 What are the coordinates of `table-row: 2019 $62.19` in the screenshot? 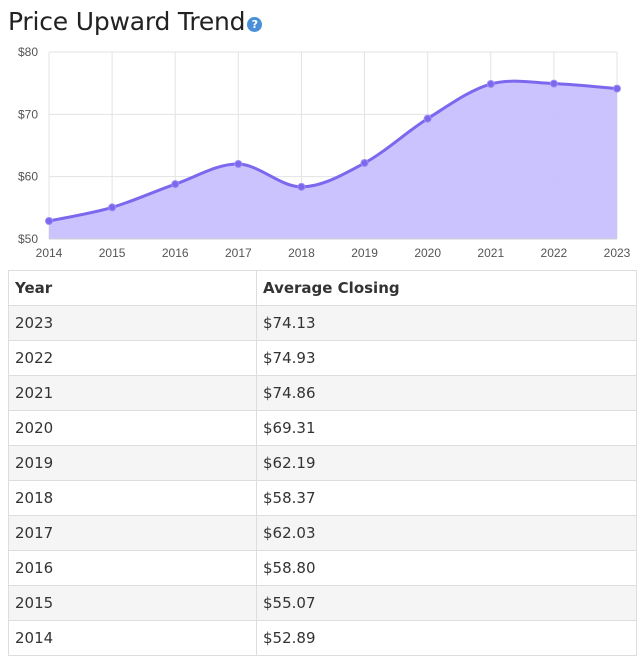 It's located at (322, 463).